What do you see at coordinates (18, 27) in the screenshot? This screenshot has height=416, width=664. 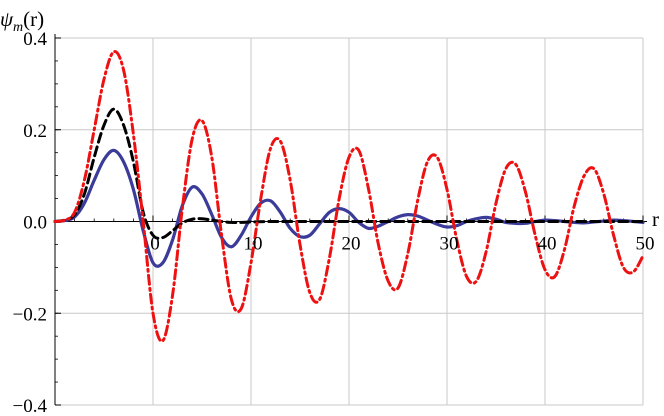 I see `y-axis-label-sub: m` at bounding box center [18, 27].